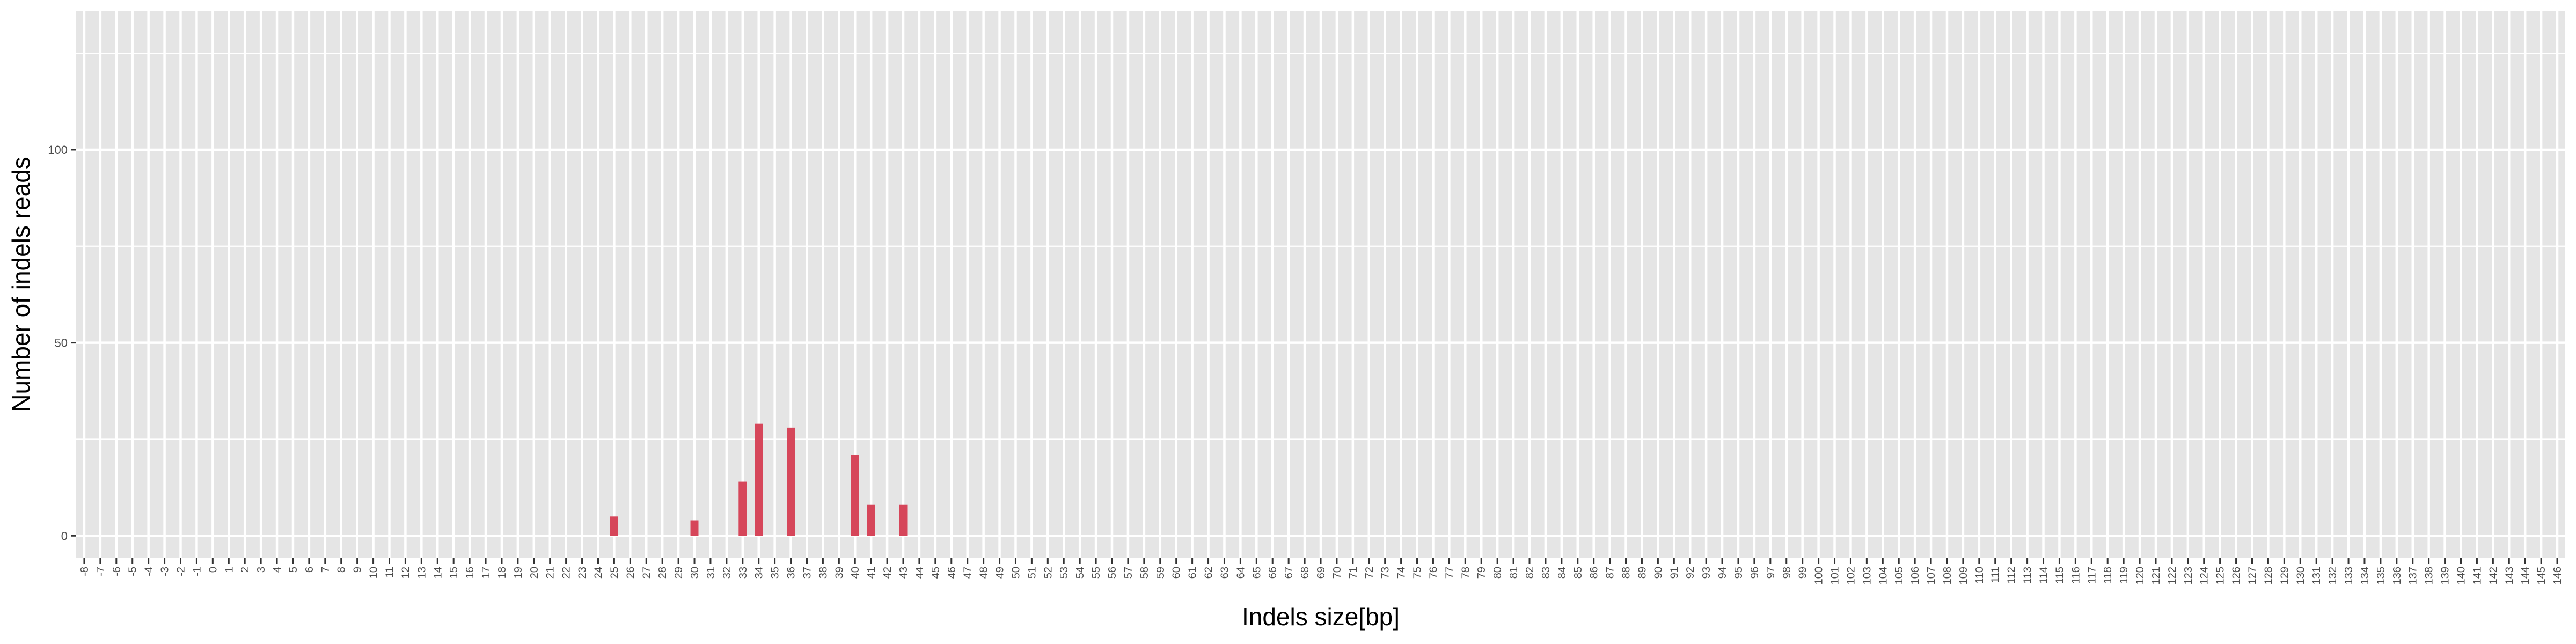 This screenshot has height=644, width=2576. I want to click on x-tick-label: -7, so click(101, 571).